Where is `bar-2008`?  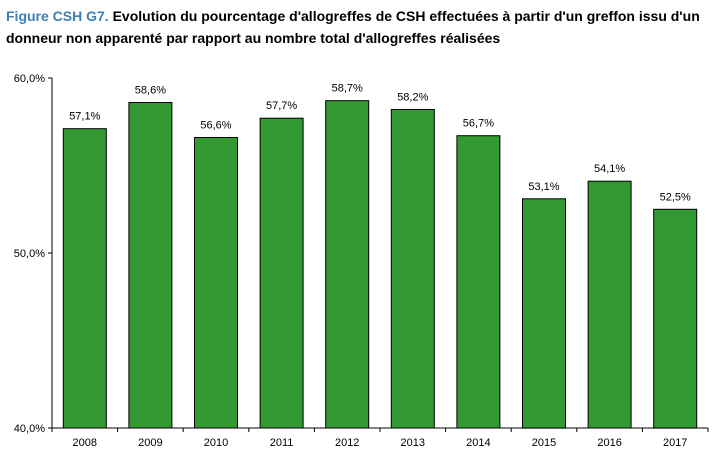 bar-2008 is located at coordinates (84, 278).